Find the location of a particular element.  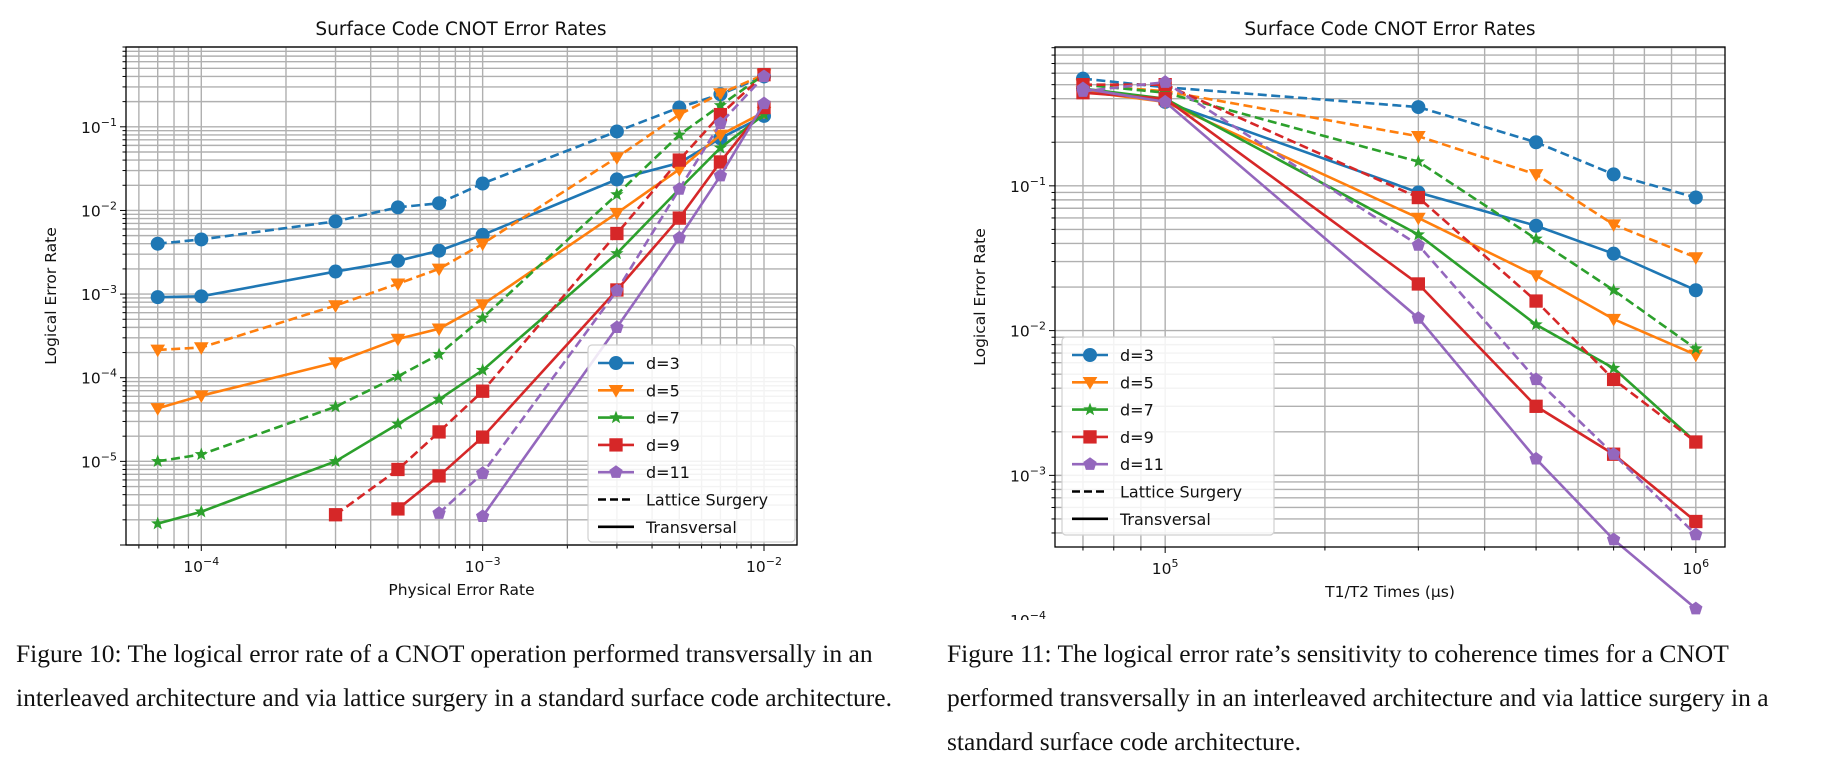

x-tick-label: 10⁵ is located at coordinates (1165, 567).